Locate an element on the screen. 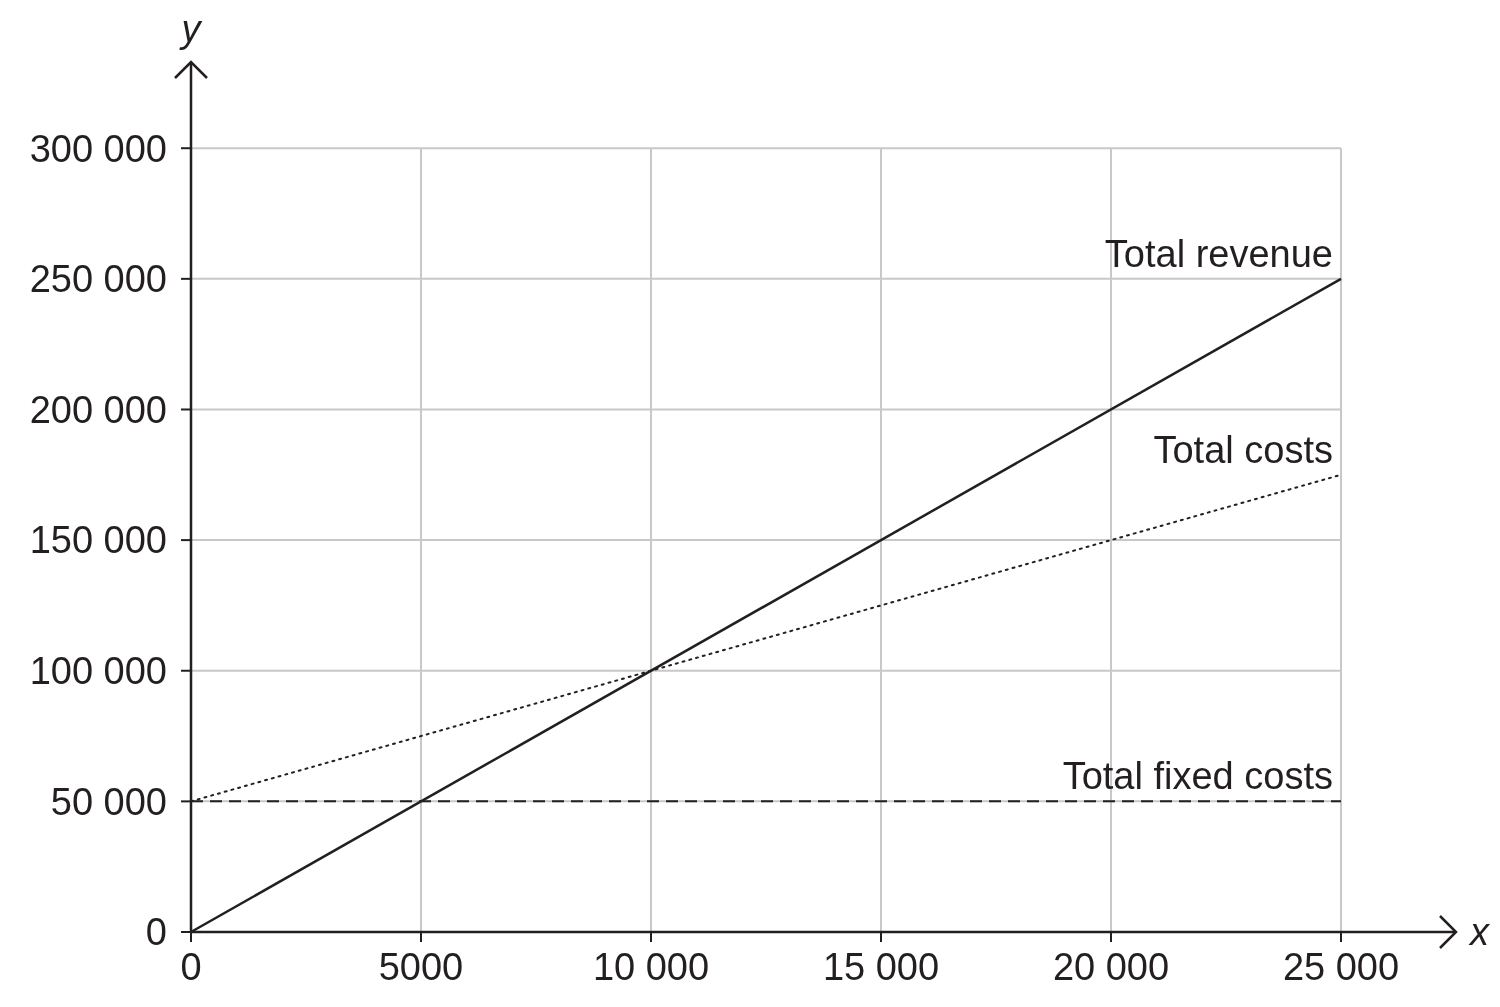  x-axis-title: x is located at coordinates (1479, 932).